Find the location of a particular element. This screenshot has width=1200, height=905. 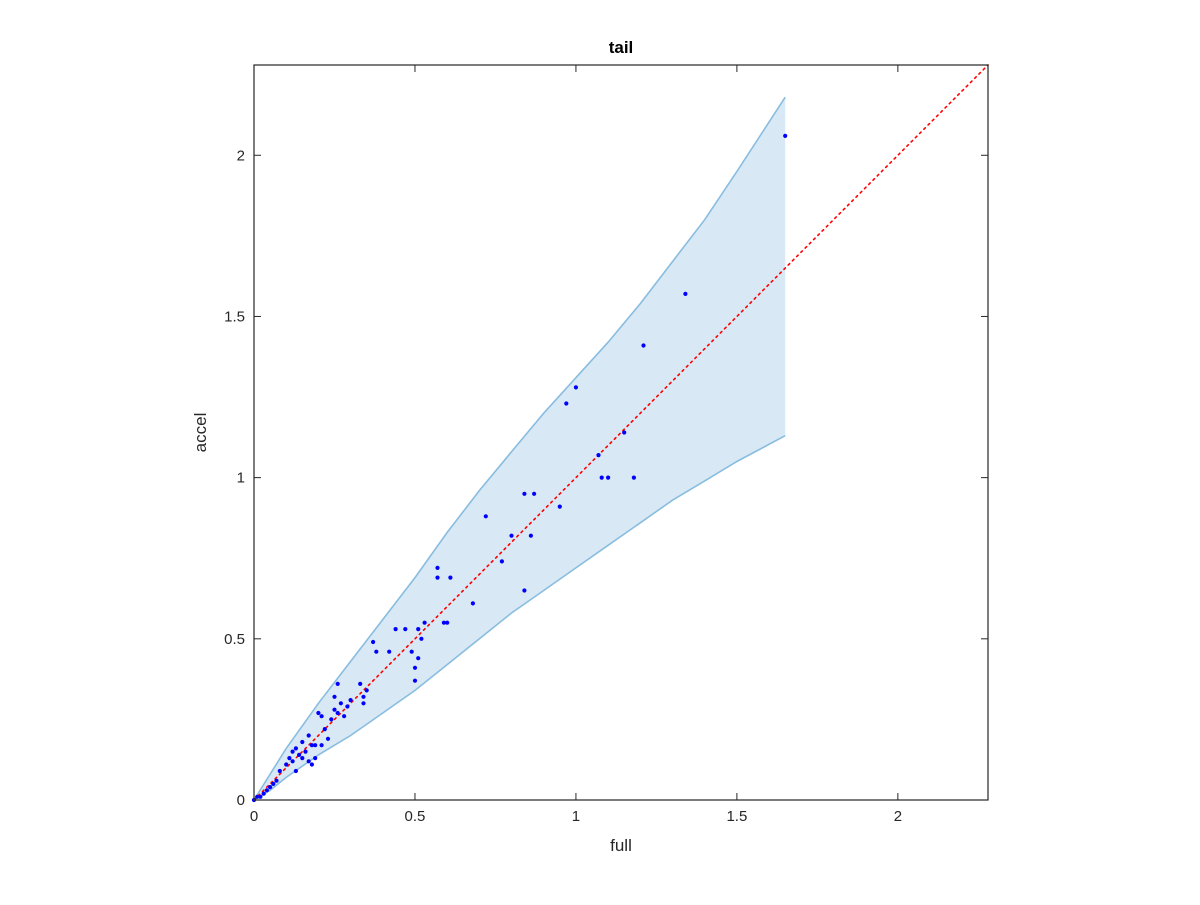

y-tick-label: 0 is located at coordinates (241, 800).